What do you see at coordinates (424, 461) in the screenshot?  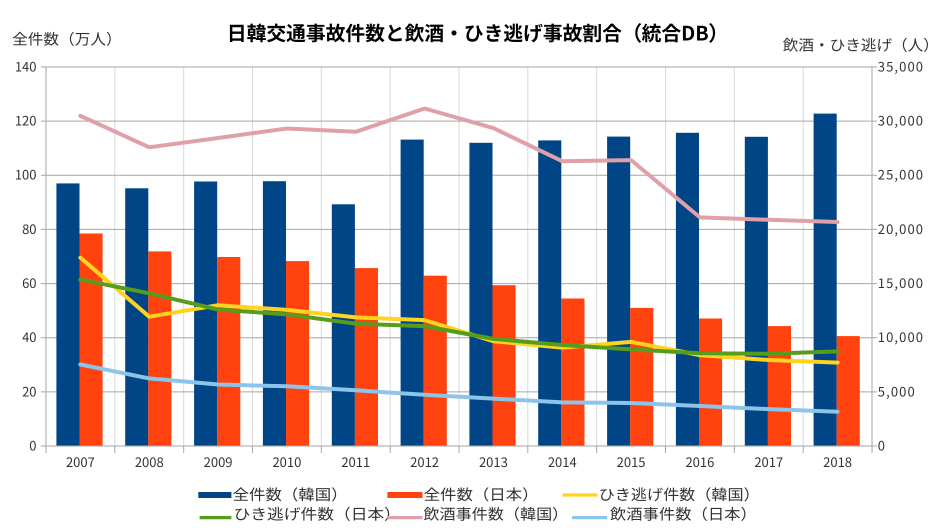 I see `svg-text: 2012` at bounding box center [424, 461].